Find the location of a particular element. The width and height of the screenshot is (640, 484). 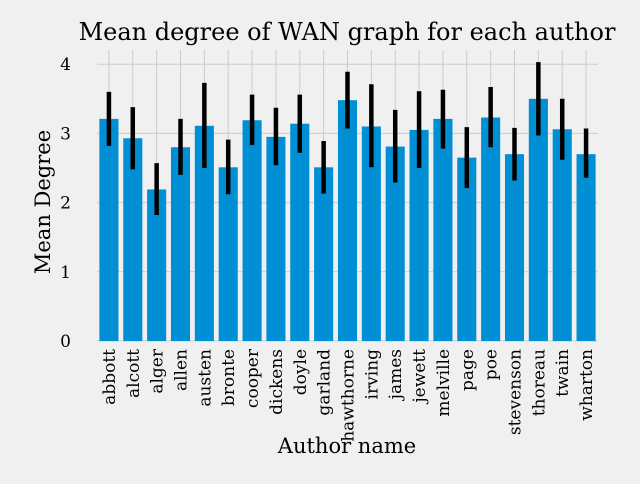

bar-alger is located at coordinates (157, 265).